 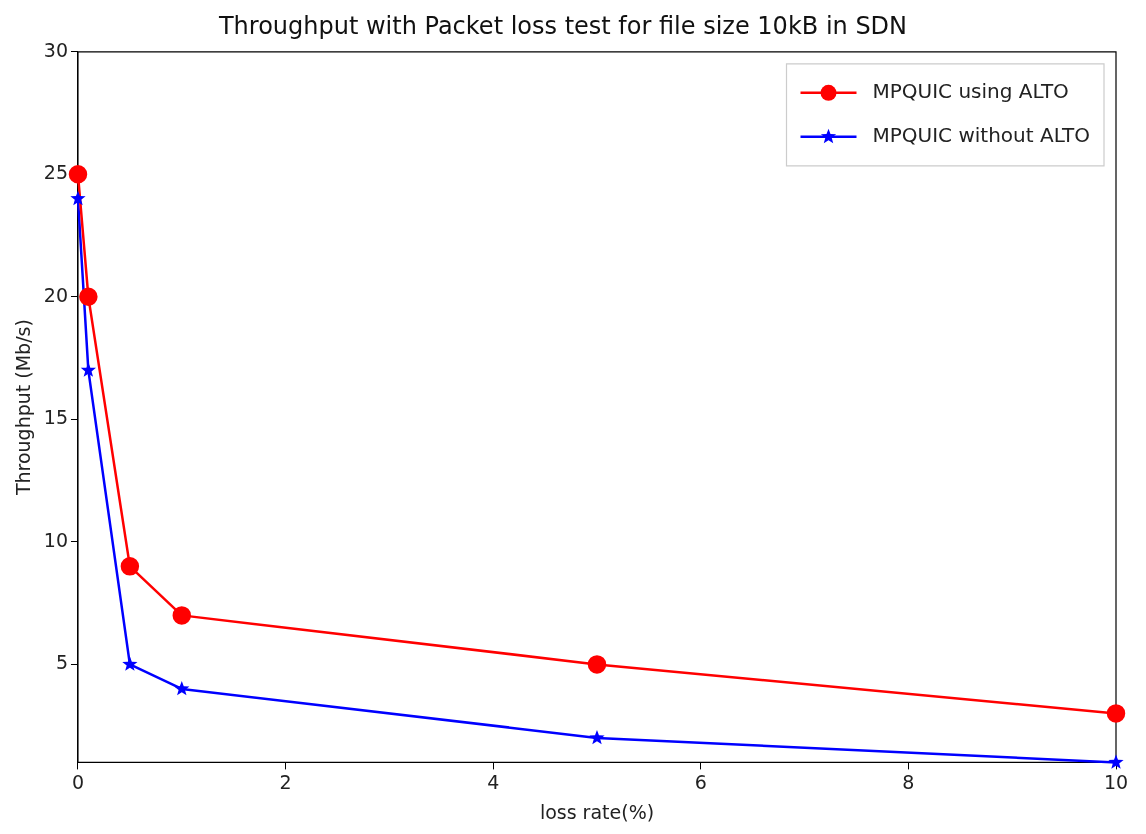 I want to click on x-tick-label: 8, so click(x=908, y=781).